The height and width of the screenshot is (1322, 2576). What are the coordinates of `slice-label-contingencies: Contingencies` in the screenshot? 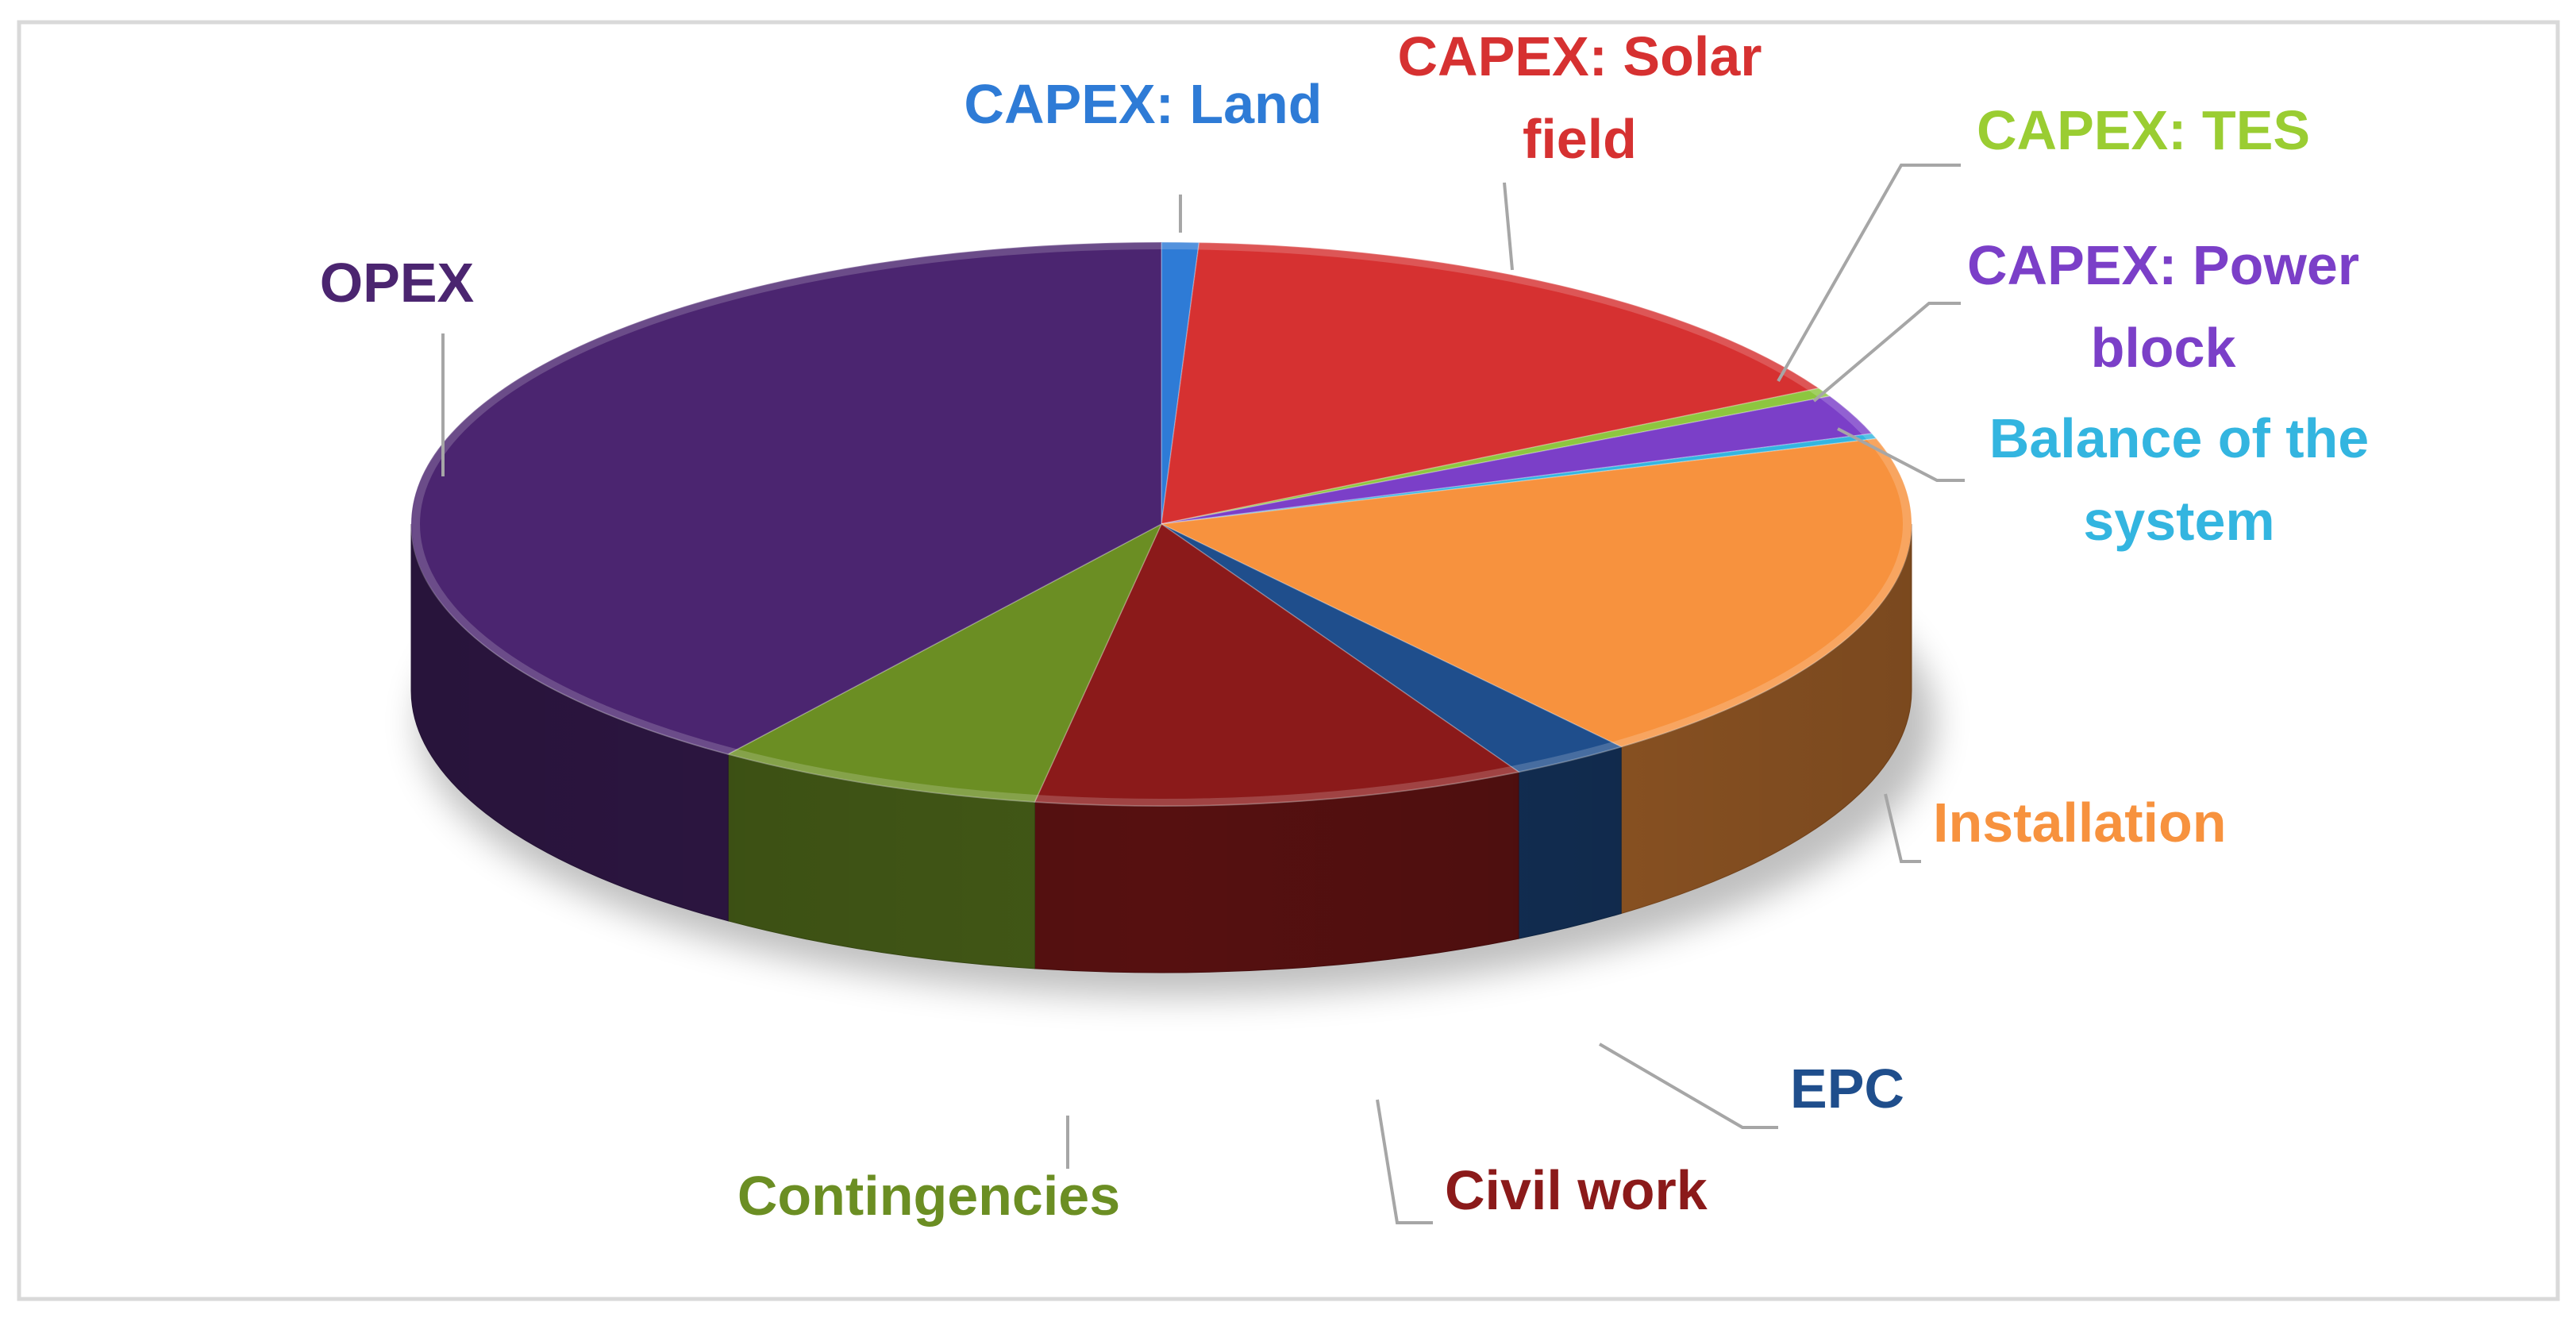 It's located at (928, 1196).